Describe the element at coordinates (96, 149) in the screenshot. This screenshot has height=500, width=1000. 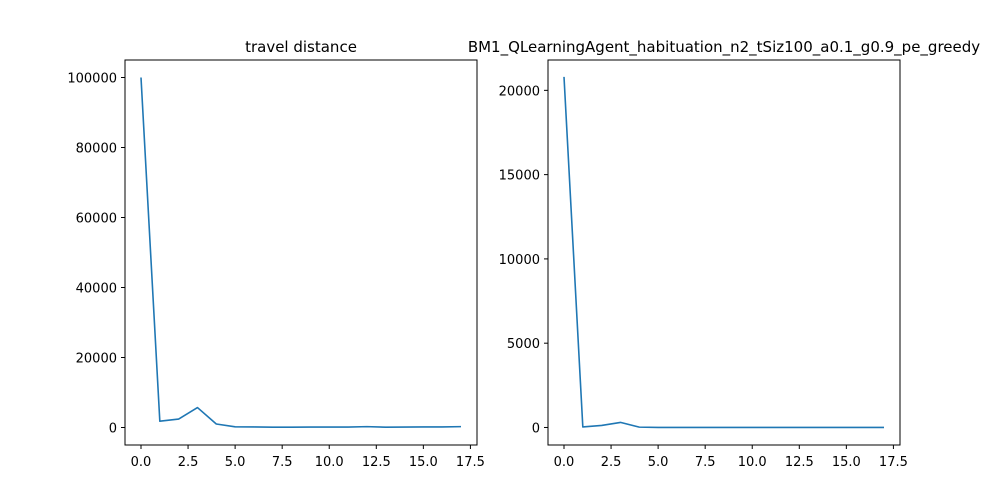
I see `y-tick-label: 80000` at that location.